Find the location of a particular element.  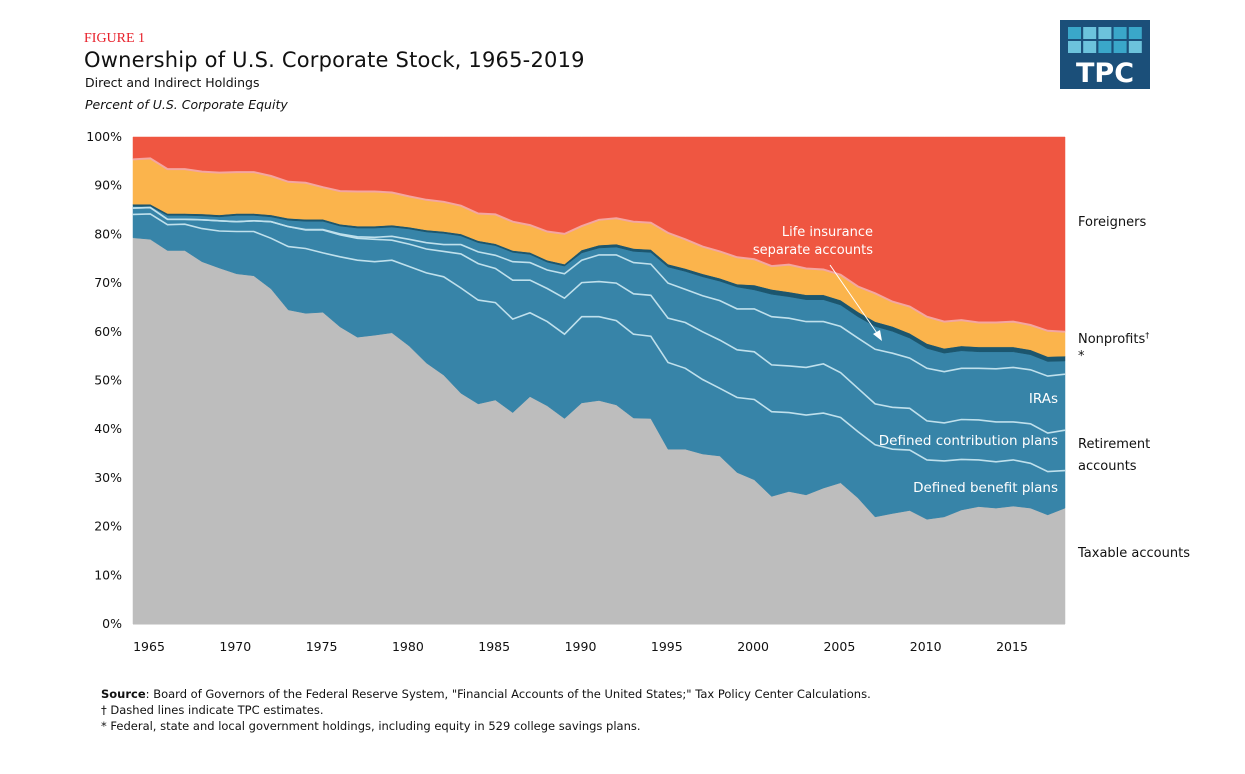

annotation-iras: IRAs is located at coordinates (1043, 399).